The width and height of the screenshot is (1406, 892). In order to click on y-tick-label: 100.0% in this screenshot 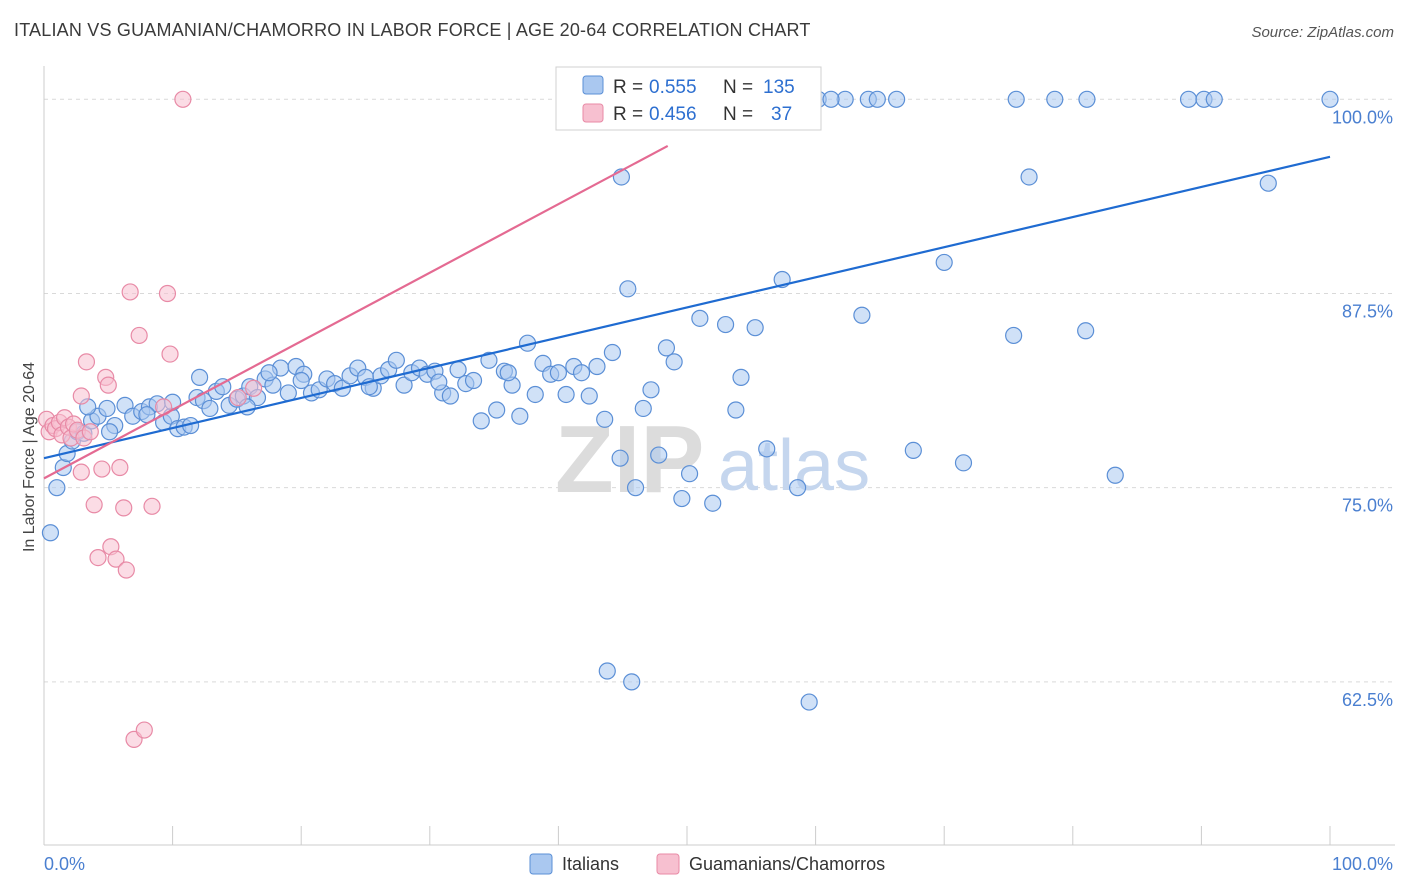, I will do `click(1362, 117)`.